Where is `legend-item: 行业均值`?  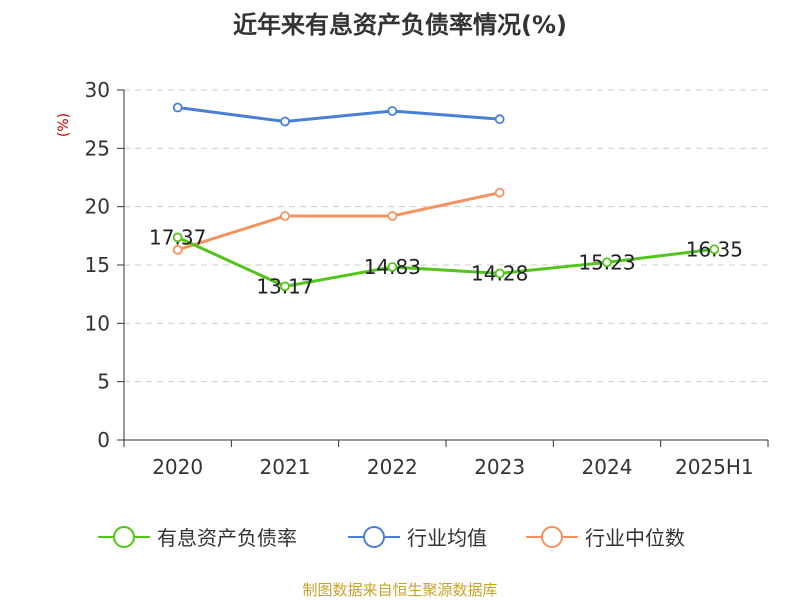
legend-item: 行业均值 is located at coordinates (417, 538).